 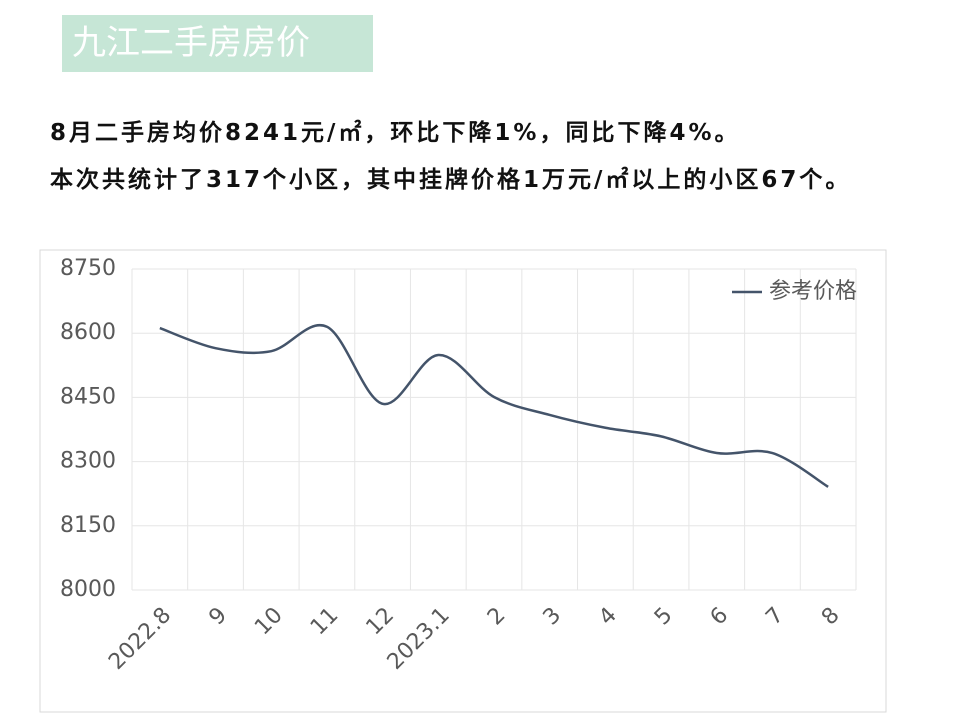 What do you see at coordinates (451, 180) in the screenshot?
I see `summary-line: 本次共统计了317个小区，其中挂牌价格1万元/㎡以上的小区67个。` at bounding box center [451, 180].